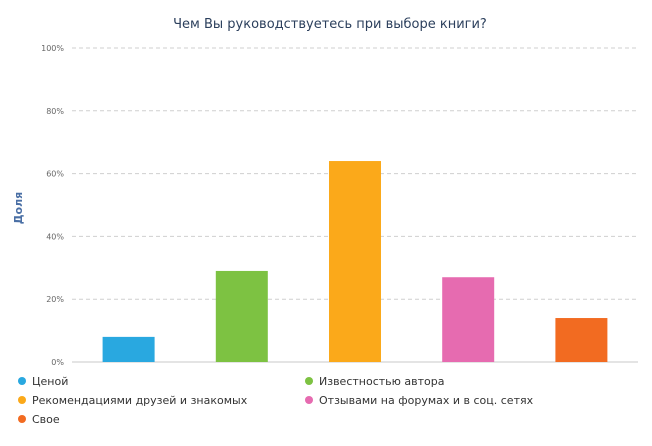 The height and width of the screenshot is (446, 652). What do you see at coordinates (52, 205) in the screenshot?
I see `y-tick-labels: 0% 20% 40% 60% 80% 100%` at bounding box center [52, 205].